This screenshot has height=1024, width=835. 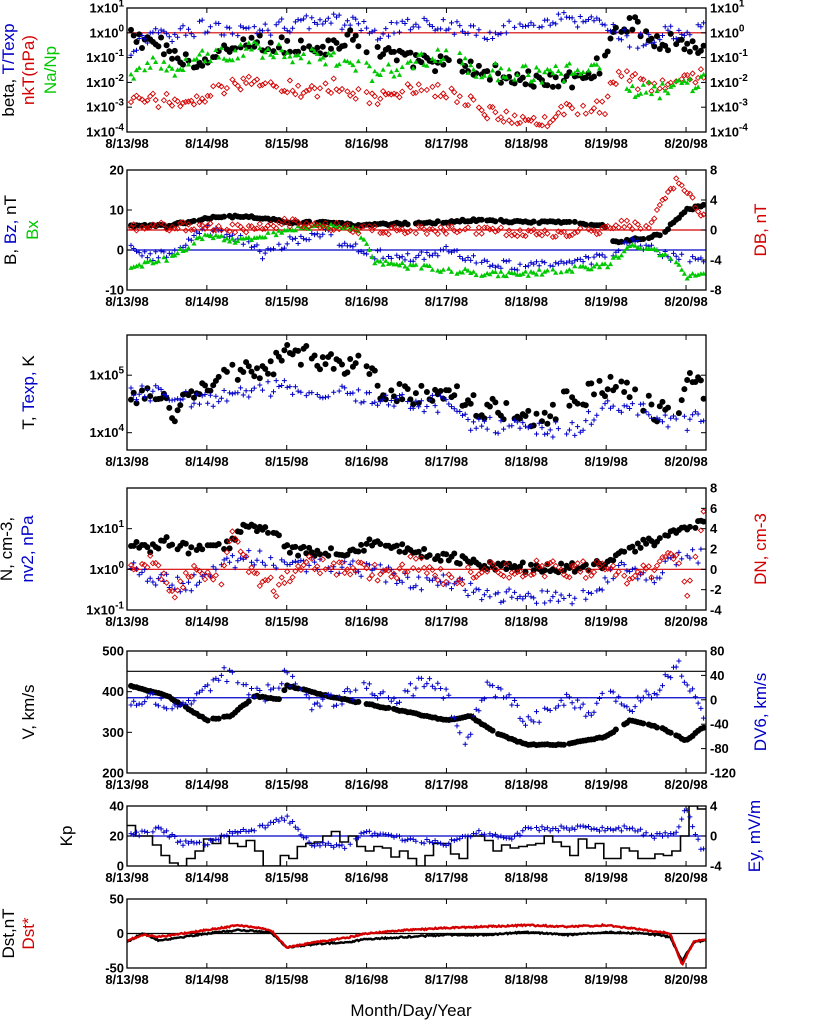 I want to click on y-tick-label: 1x10⁻¹, so click(x=105, y=56).